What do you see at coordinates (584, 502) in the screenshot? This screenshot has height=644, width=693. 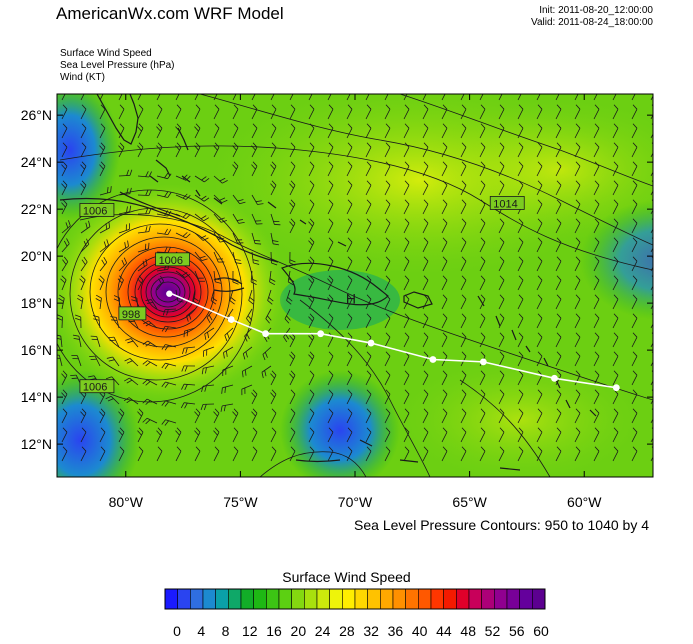 I see `lon-tick-label: 60°W` at bounding box center [584, 502].